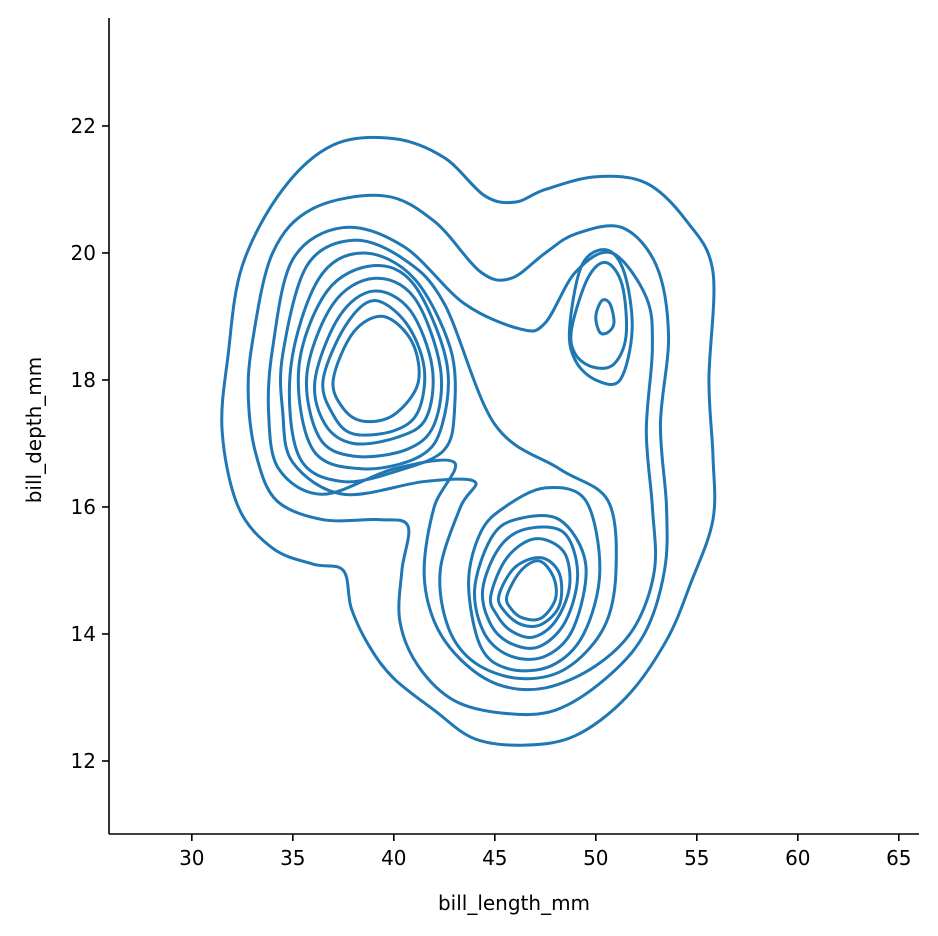 Image resolution: width=938 pixels, height=936 pixels. What do you see at coordinates (545, 852) in the screenshot?
I see `x-ticks: 30 35 40 45 50 55 60 65` at bounding box center [545, 852].